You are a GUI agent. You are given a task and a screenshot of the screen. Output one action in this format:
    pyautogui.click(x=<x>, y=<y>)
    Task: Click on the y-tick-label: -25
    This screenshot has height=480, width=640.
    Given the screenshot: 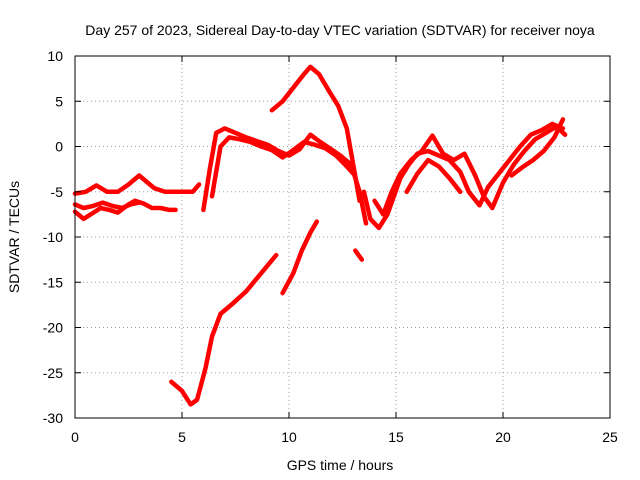 What is the action you would take?
    pyautogui.click(x=53, y=373)
    